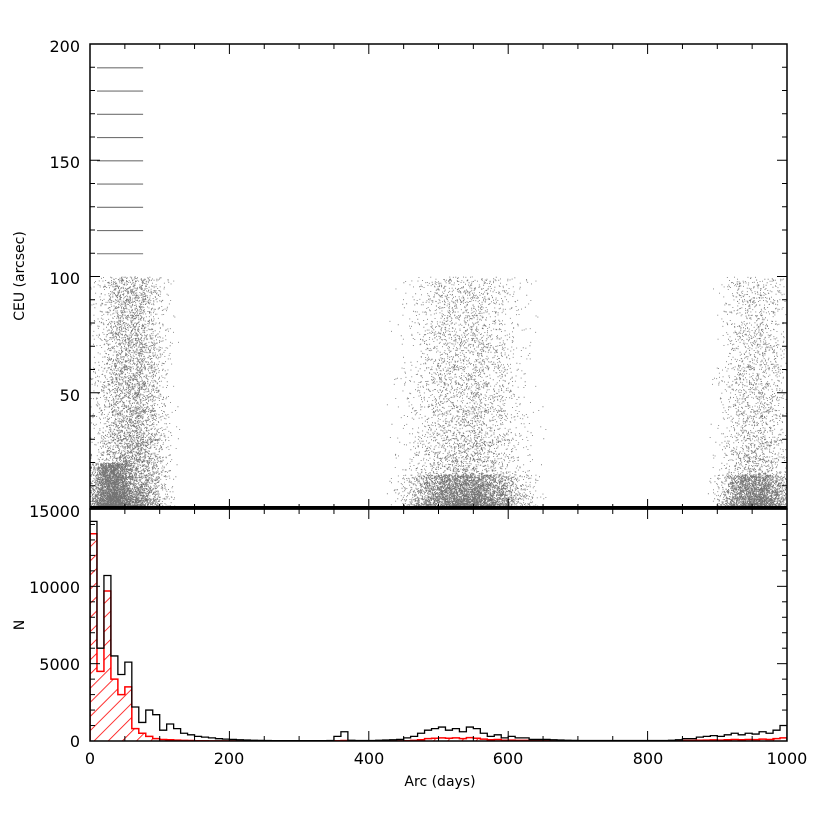 The image size is (830, 830). What do you see at coordinates (20, 625) in the screenshot?
I see `bot-y-axis-title: N` at bounding box center [20, 625].